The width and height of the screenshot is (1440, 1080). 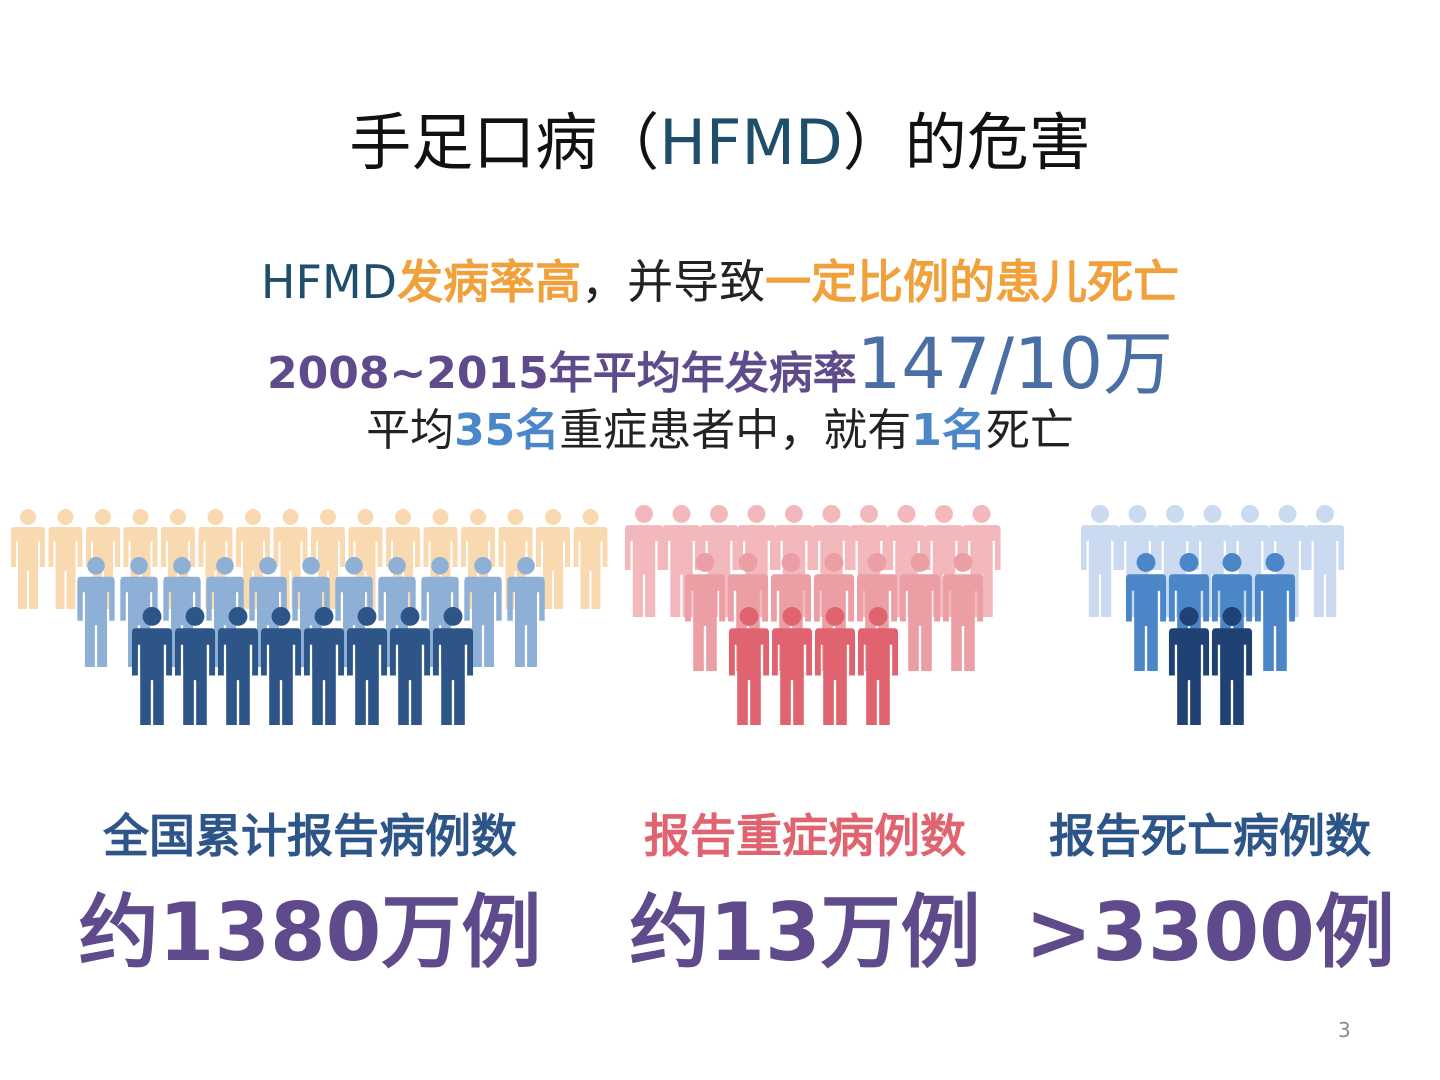 What do you see at coordinates (972, 282) in the screenshot?
I see `death-proportion-text: 一定比例的患儿死亡` at bounding box center [972, 282].